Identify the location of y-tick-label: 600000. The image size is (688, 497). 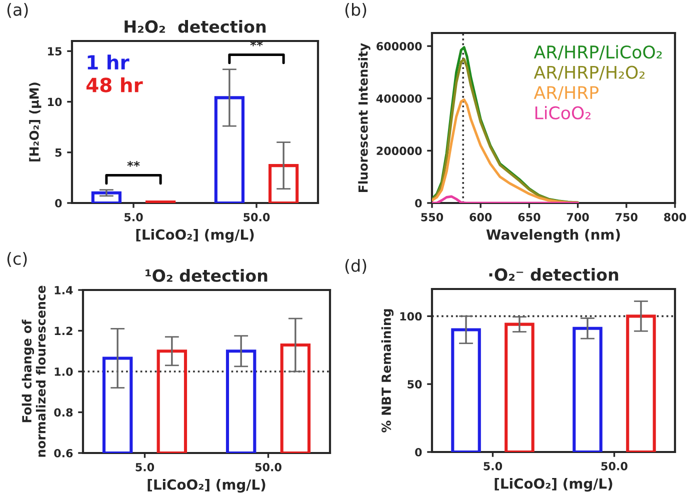
(399, 46).